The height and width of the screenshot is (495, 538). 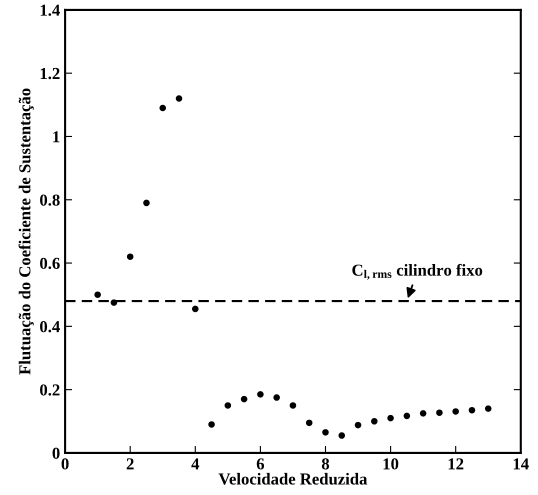 I want to click on y-tick-label: 0.2, so click(x=50, y=390).